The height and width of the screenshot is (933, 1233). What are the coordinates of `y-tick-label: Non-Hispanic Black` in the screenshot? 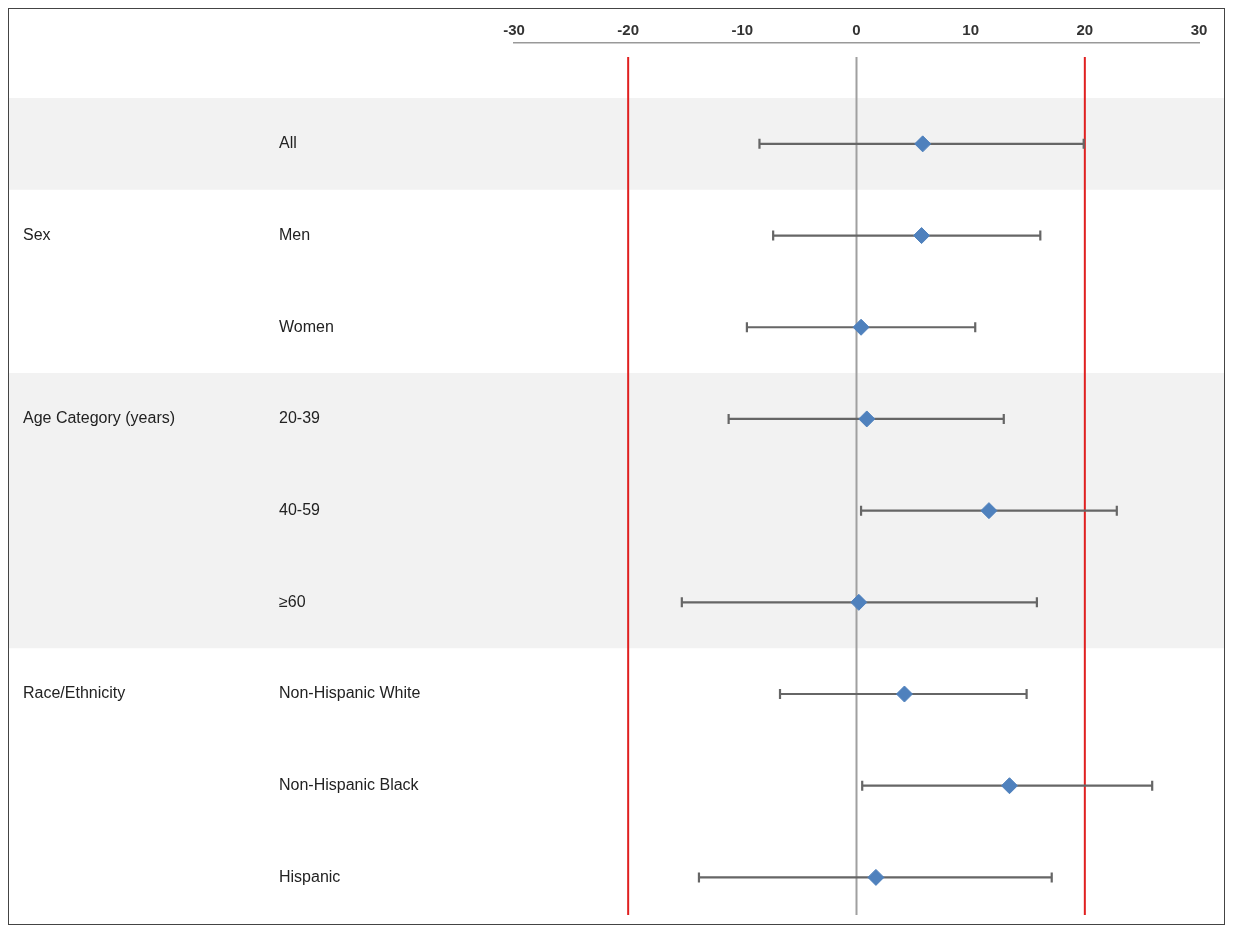 It's located at (349, 785).